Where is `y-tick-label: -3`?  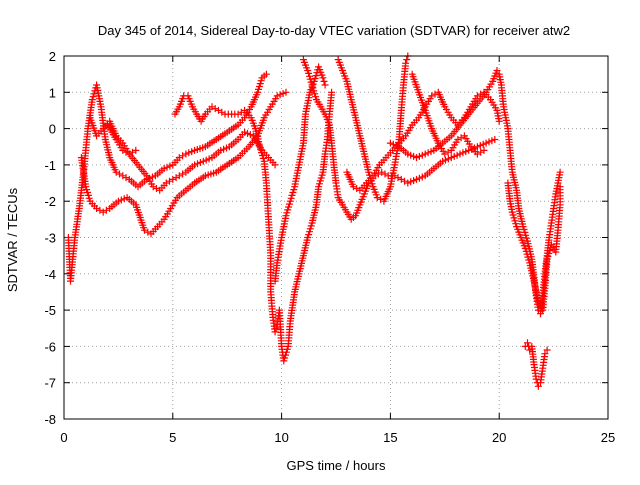
y-tick-label: -3 is located at coordinates (50, 238).